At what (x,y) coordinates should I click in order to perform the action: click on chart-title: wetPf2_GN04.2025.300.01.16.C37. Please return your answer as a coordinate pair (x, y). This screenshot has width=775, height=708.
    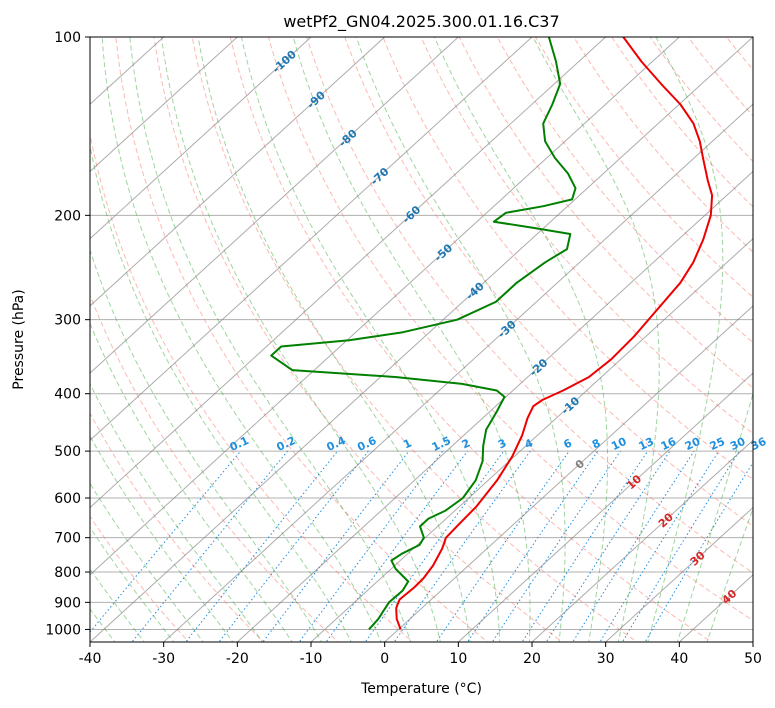
    Looking at the image, I should click on (421, 22).